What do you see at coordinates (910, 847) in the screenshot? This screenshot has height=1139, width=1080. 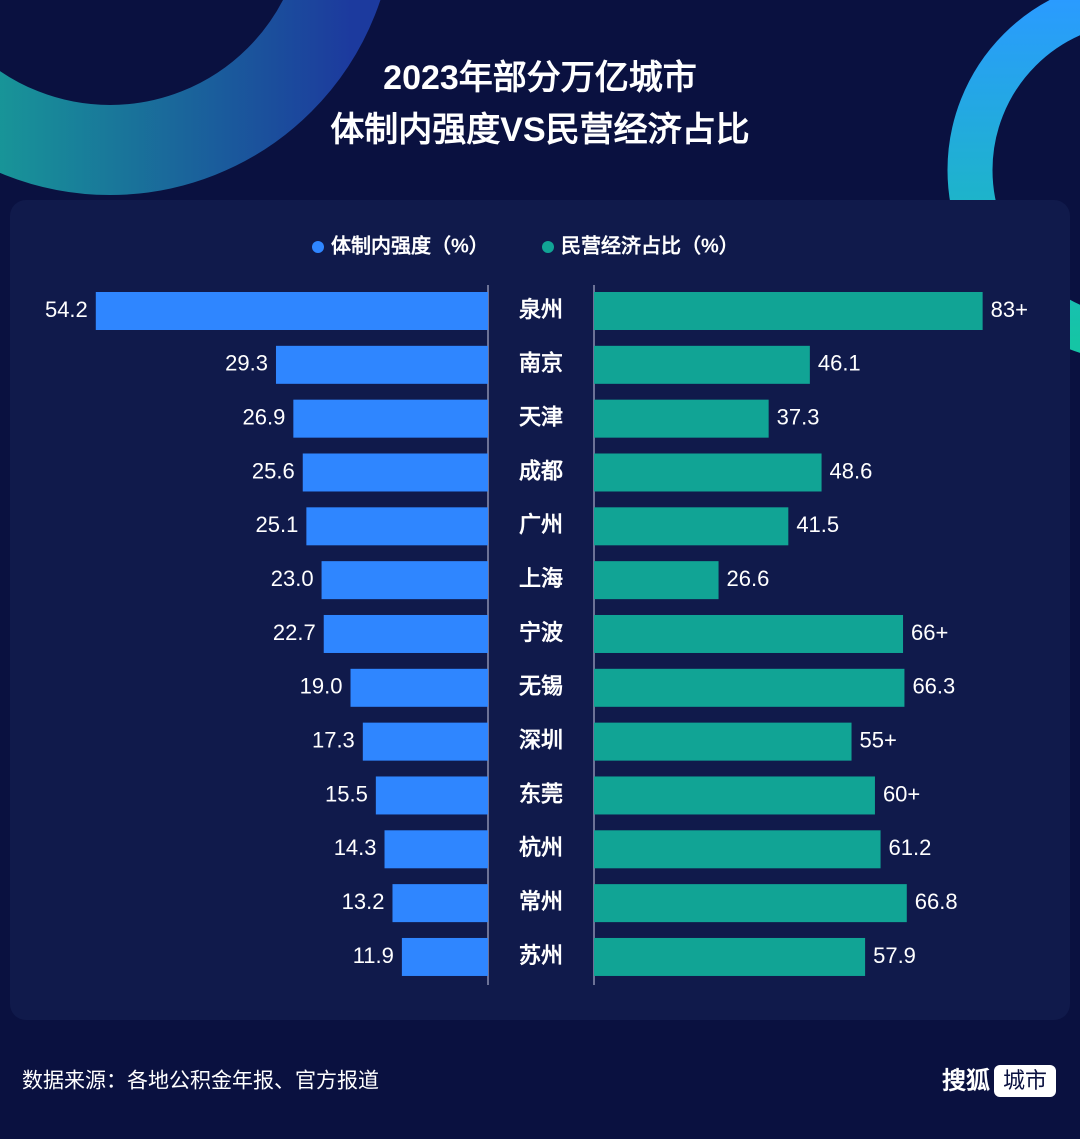 I see `value-label: 61.2` at bounding box center [910, 847].